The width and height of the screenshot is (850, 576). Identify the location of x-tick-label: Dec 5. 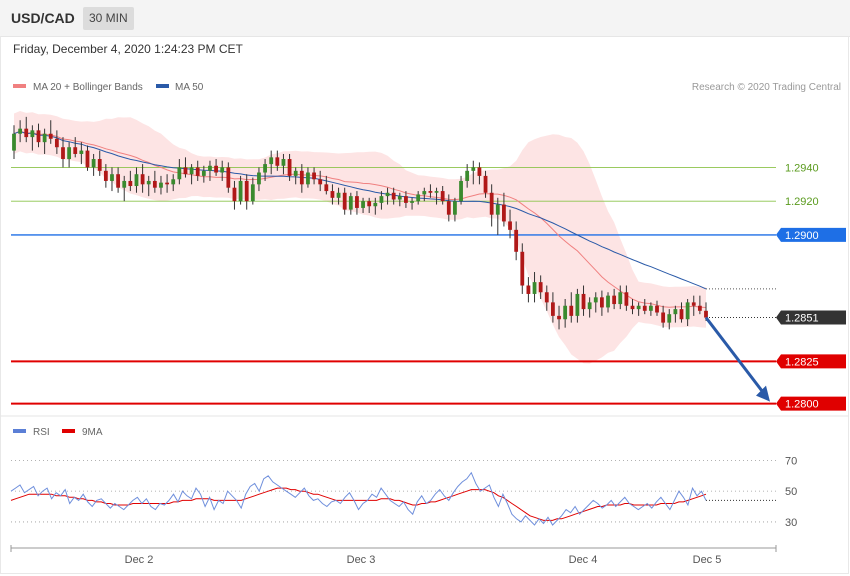
(707, 560).